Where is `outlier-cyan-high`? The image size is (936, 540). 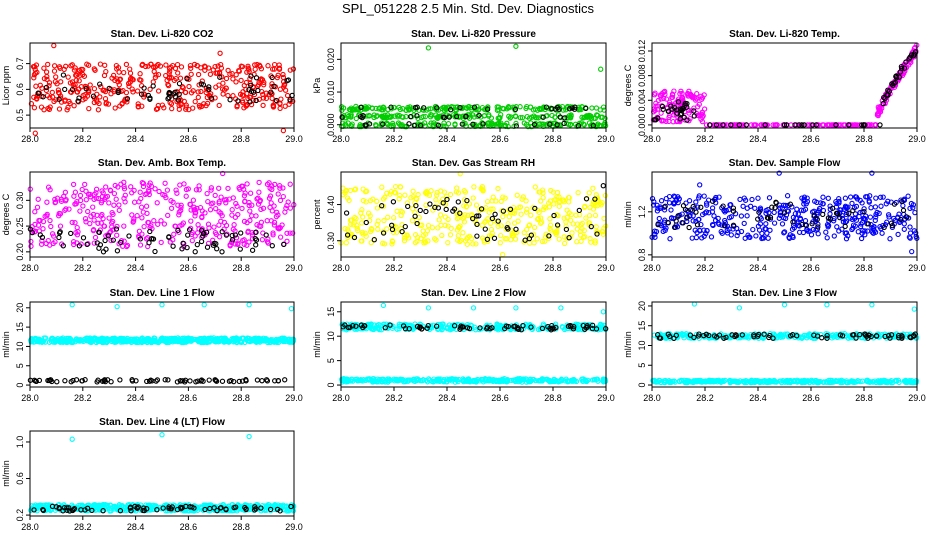
outlier-cyan-high is located at coordinates (383, 305).